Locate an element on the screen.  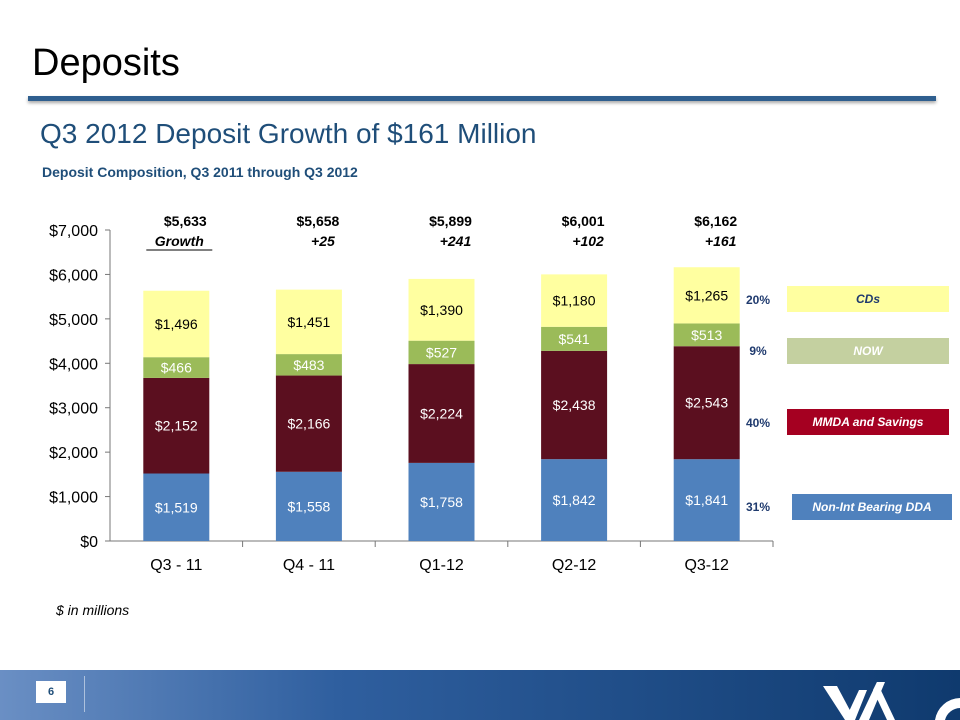
legend-item-cds: CDs is located at coordinates (868, 299).